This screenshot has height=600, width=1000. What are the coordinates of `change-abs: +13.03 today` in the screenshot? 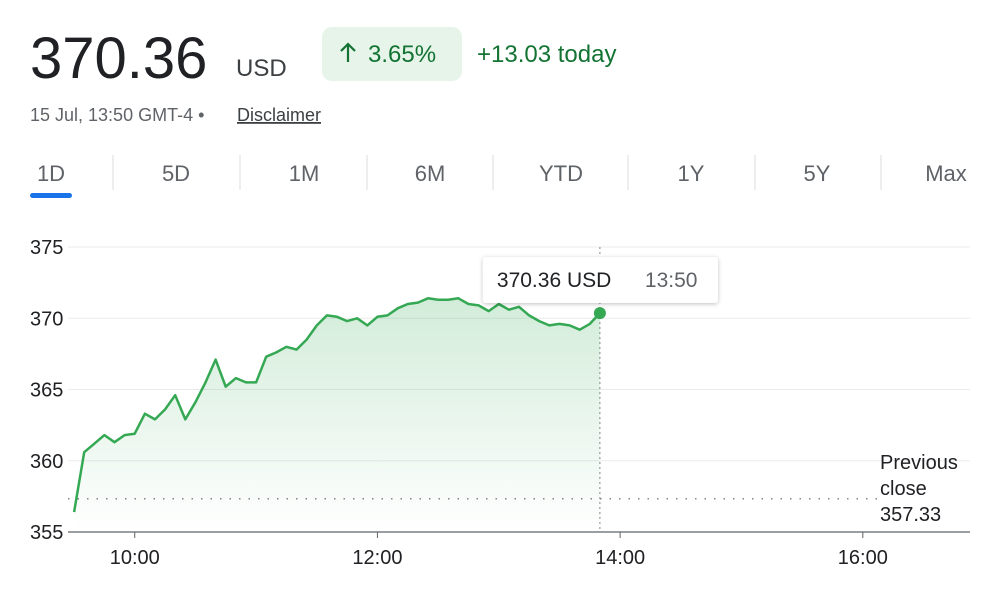 It's located at (546, 54).